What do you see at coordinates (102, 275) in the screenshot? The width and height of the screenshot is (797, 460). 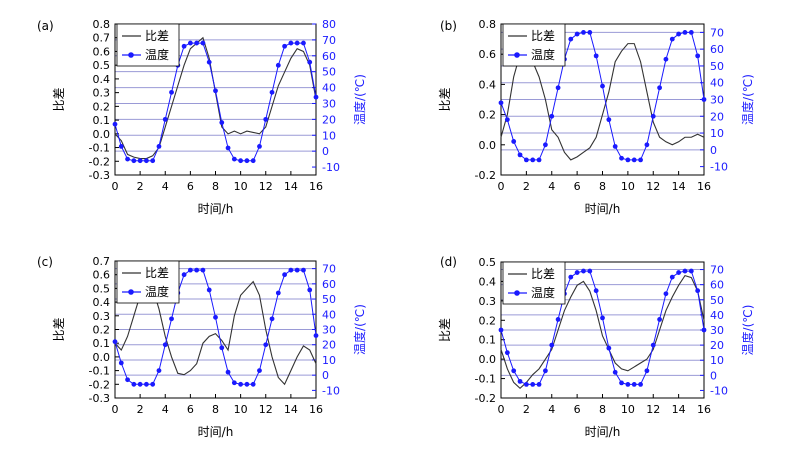 I see `y-tick-label: 0.6` at bounding box center [102, 275].